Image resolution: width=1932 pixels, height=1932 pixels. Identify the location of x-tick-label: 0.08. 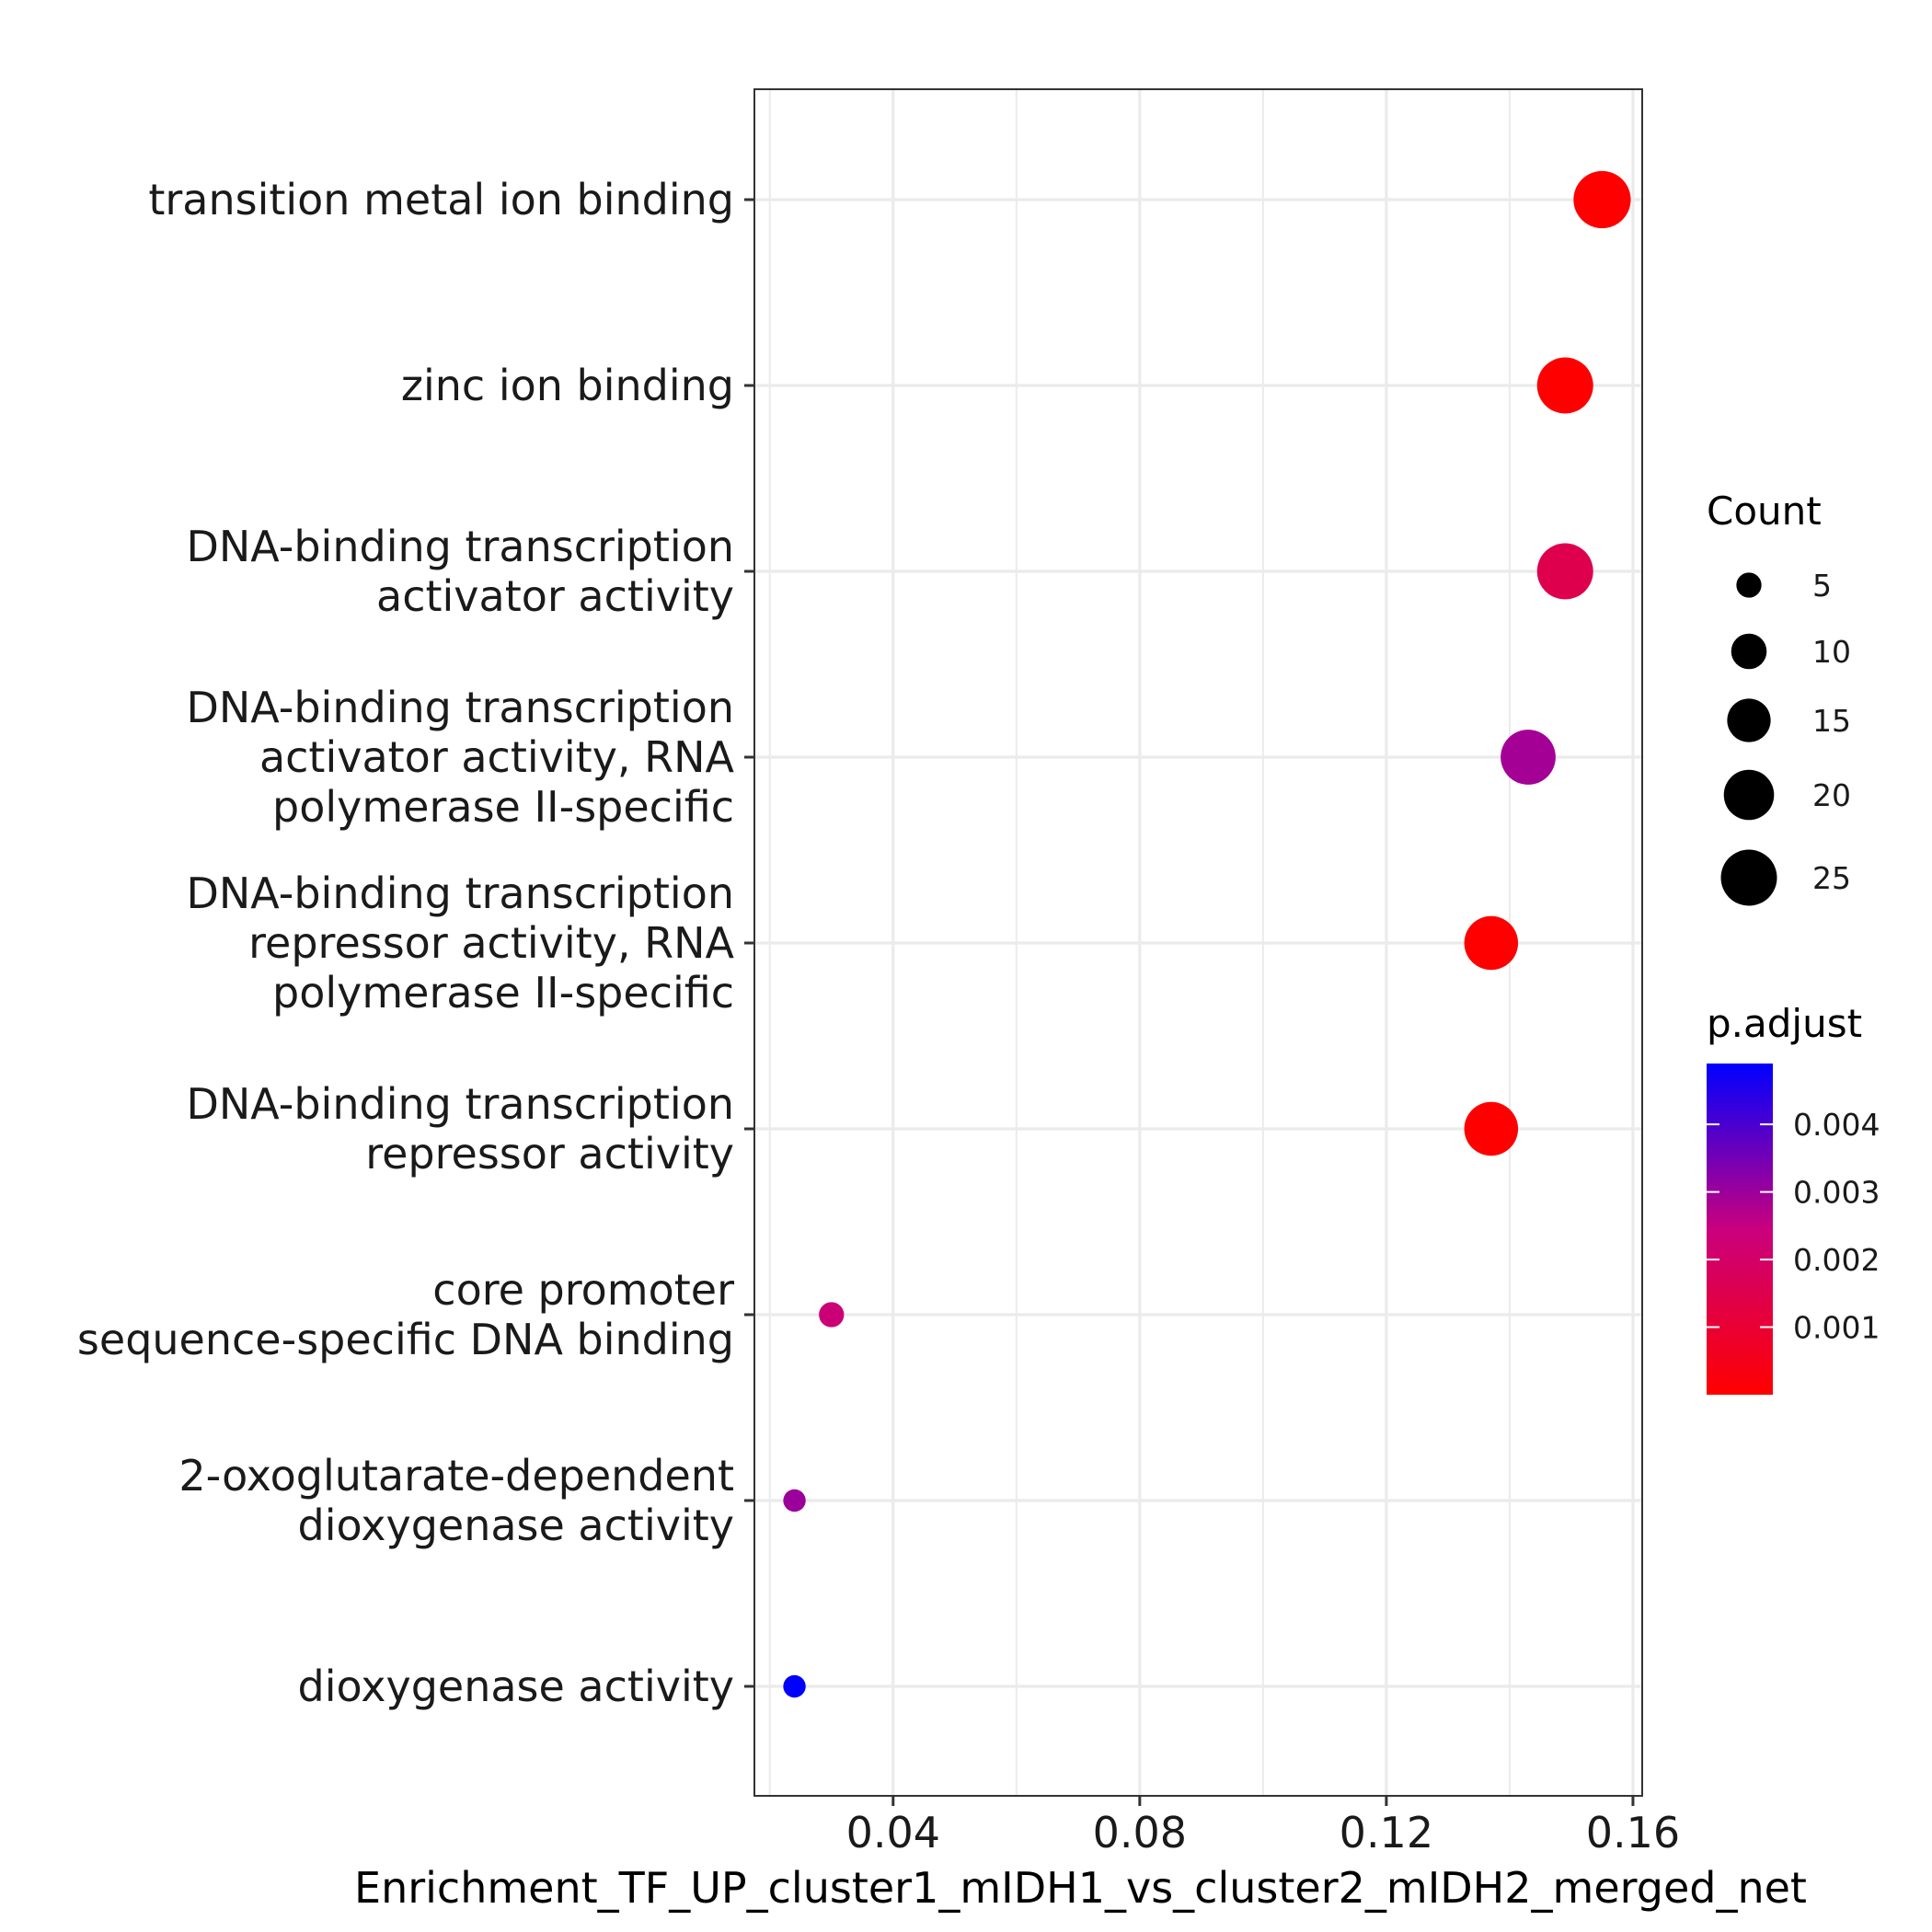
(1140, 1832).